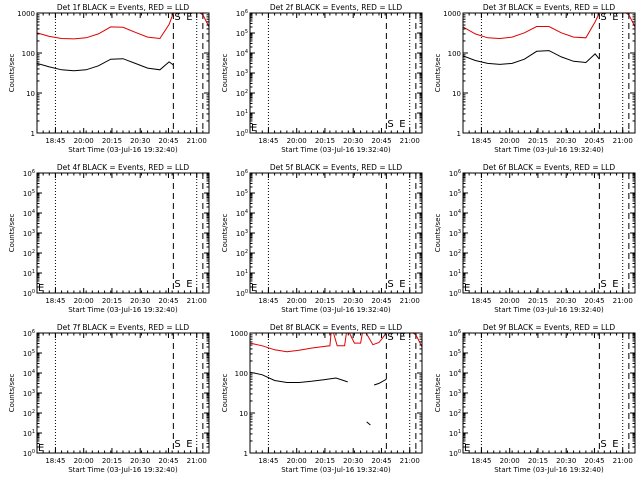  Describe the element at coordinates (549, 327) in the screenshot. I see `panel-title: Det 9f BLACK = Events, RED = LLD` at that location.